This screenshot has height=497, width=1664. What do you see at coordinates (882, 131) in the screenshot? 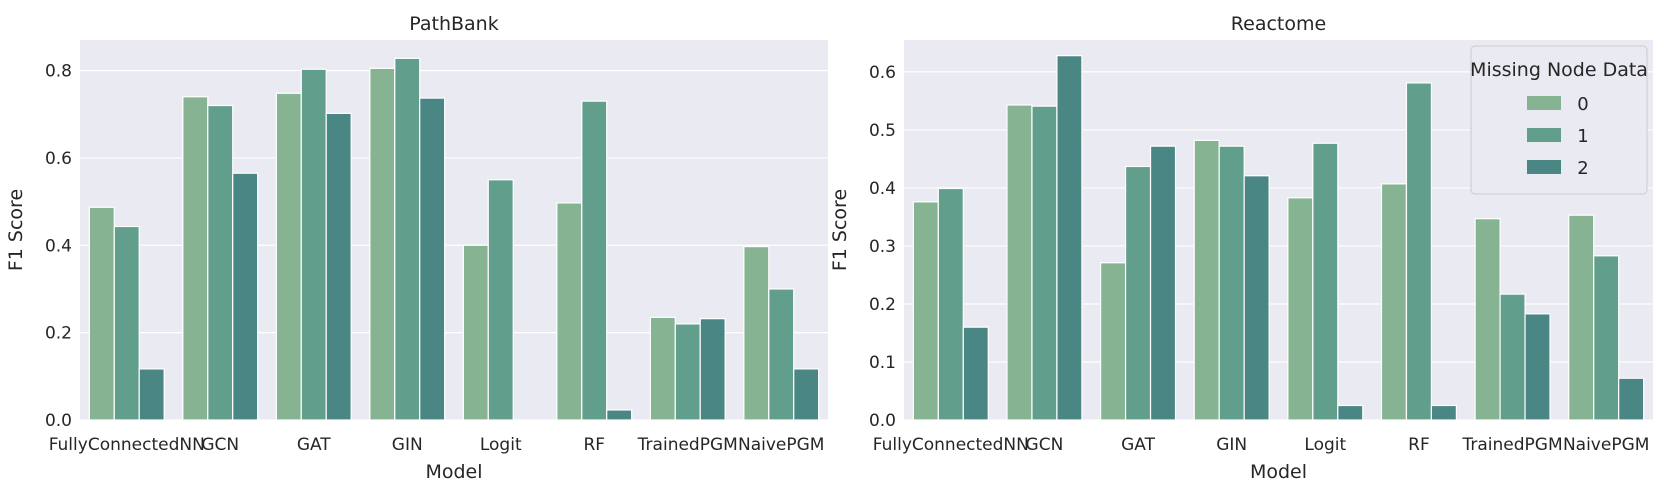
I see `y-tick-label: 0.5` at bounding box center [882, 131].